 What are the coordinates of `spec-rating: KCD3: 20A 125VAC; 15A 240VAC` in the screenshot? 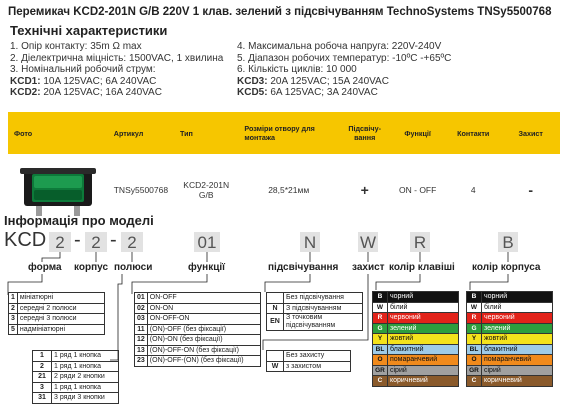 It's located at (313, 81).